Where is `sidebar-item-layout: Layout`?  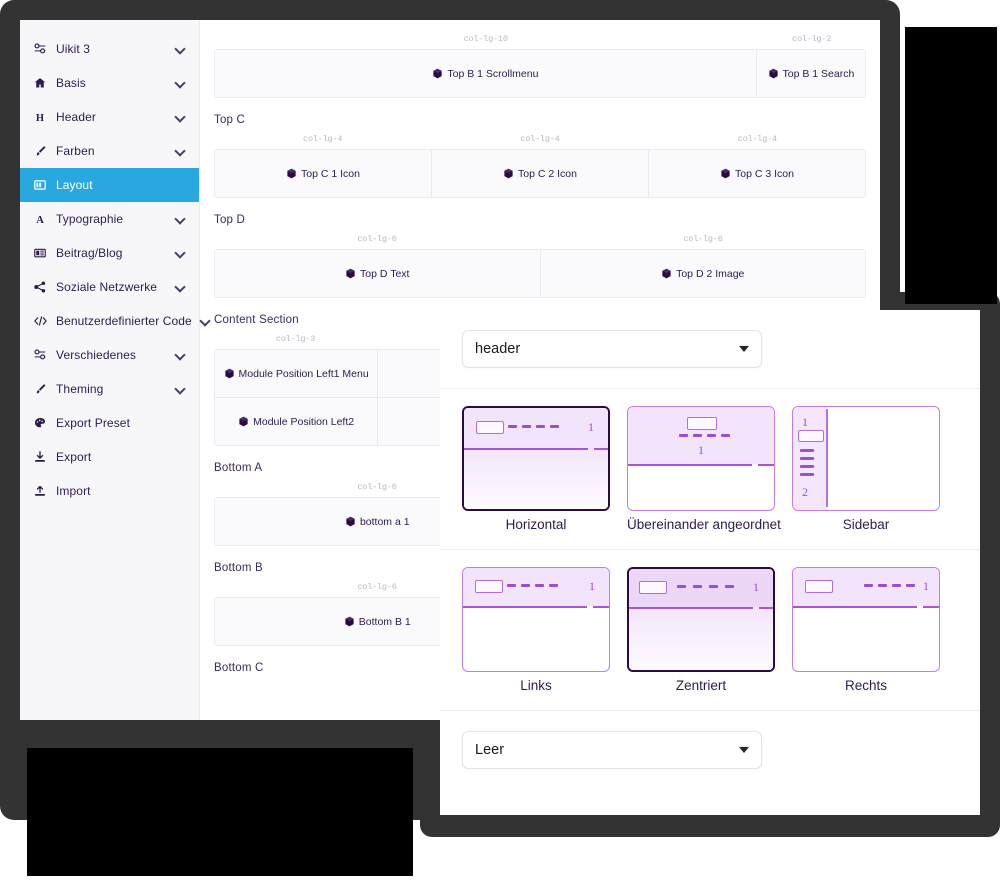 sidebar-item-layout: Layout is located at coordinates (109, 185).